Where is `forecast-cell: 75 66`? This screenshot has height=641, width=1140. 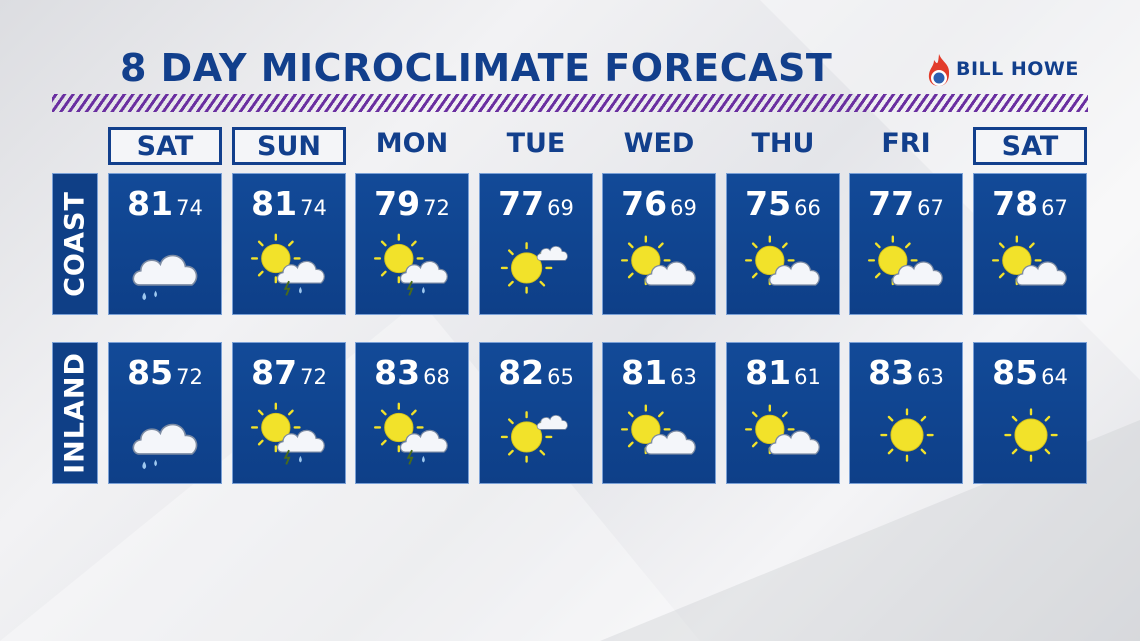 forecast-cell: 75 66 is located at coordinates (783, 244).